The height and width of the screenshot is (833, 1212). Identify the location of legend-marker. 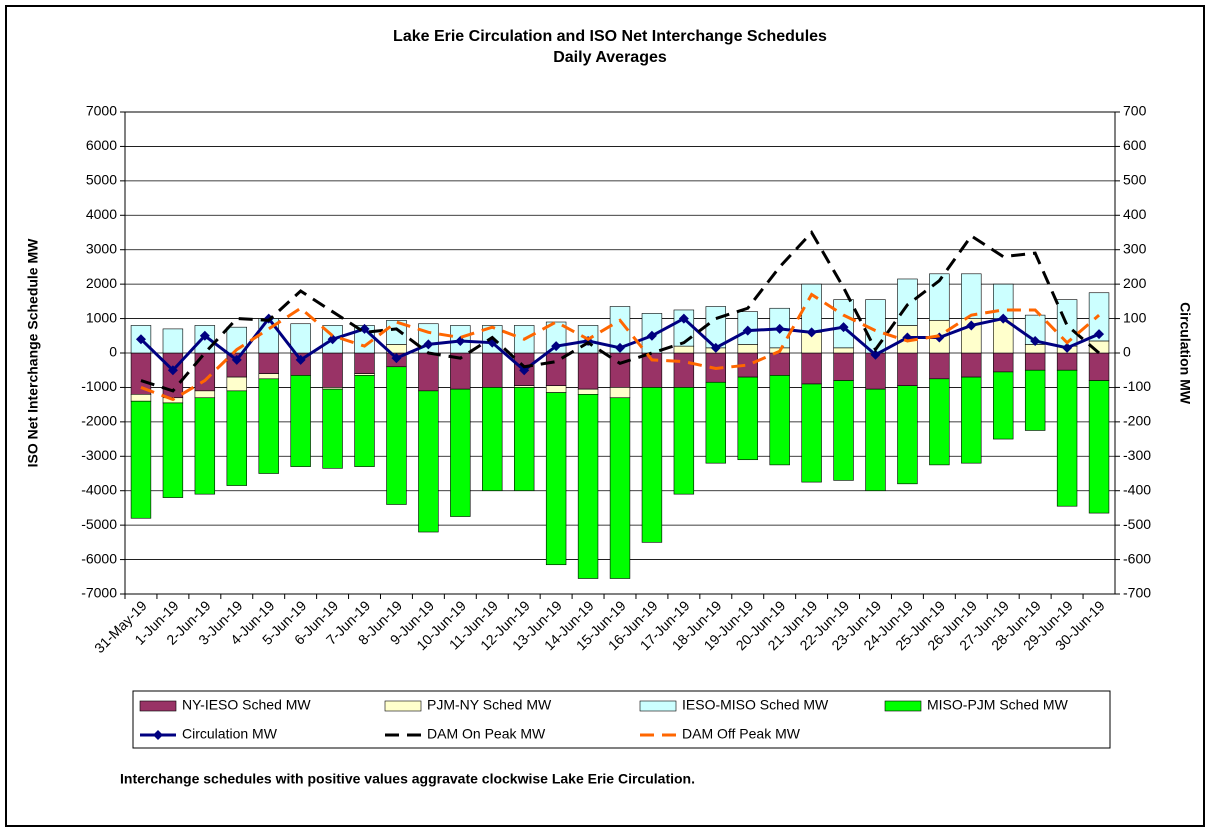
(158, 735).